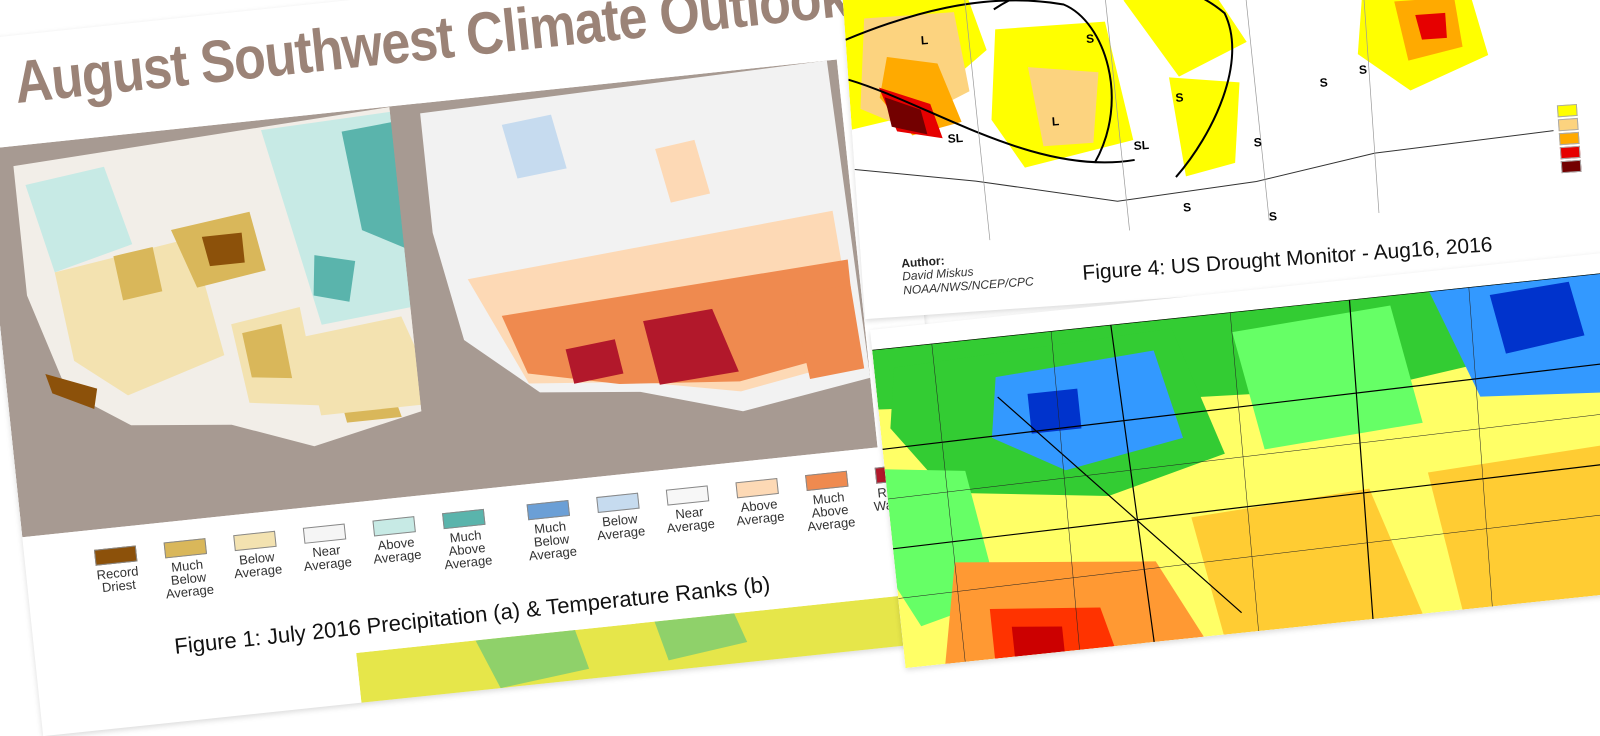  I want to click on drought-legend, so click(1569, 139).